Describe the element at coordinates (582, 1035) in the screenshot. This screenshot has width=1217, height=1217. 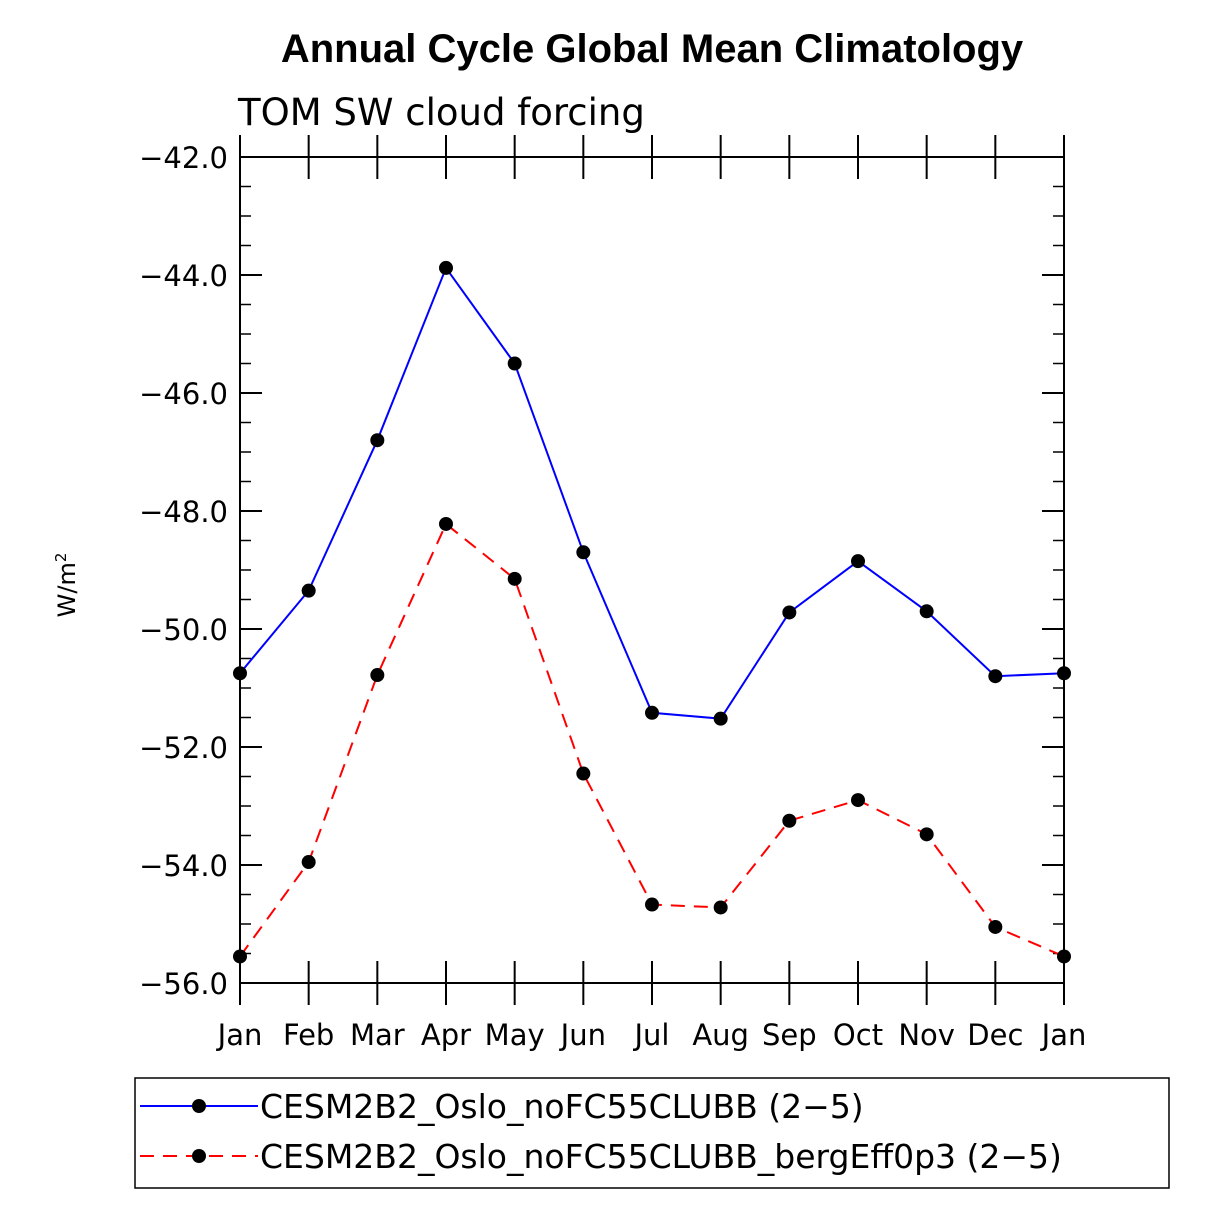
I see `x-tick-label: Jun` at that location.